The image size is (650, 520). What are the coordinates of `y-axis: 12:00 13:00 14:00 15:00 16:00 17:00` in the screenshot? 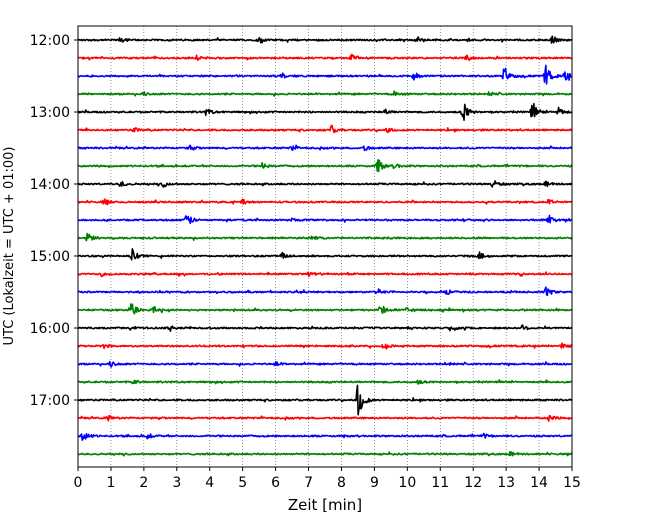 It's located at (54, 221).